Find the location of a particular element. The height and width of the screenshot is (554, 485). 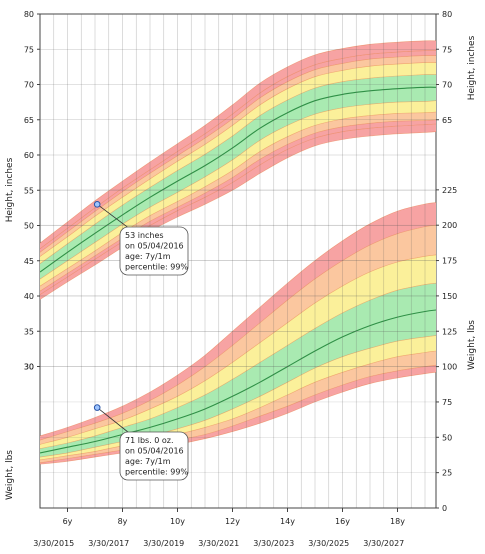

weight-callout-line: percentile: 99% is located at coordinates (156, 472).